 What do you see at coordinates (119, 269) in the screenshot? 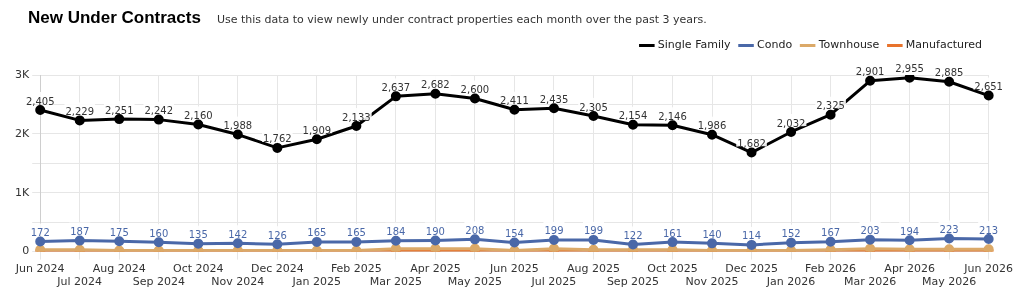
I see `x-tick-label: Aug 2024` at bounding box center [119, 269].